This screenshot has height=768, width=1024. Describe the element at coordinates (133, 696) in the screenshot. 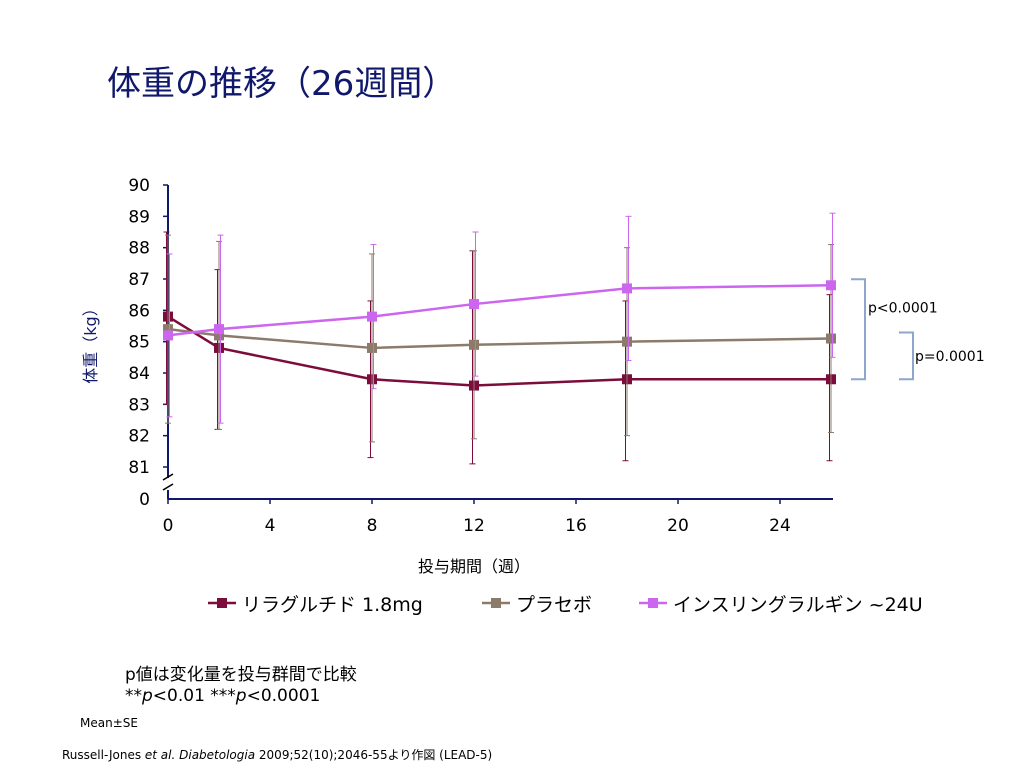

I see `note-prefix: **` at that location.